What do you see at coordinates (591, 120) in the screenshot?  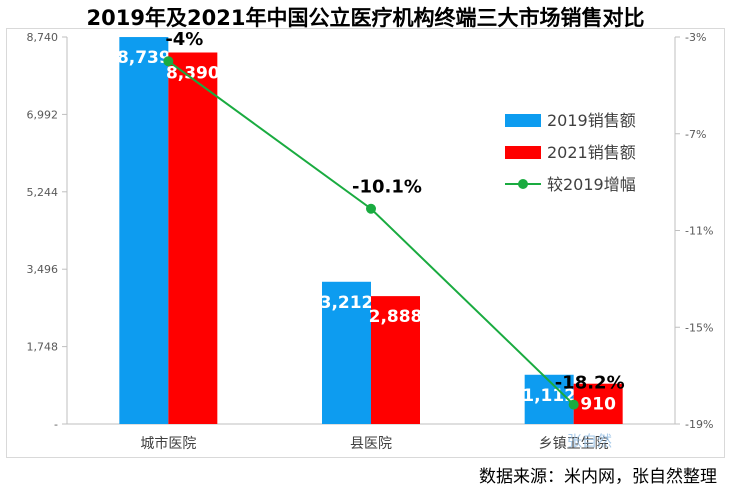 I see `legend-label: 2019销售额` at bounding box center [591, 120].